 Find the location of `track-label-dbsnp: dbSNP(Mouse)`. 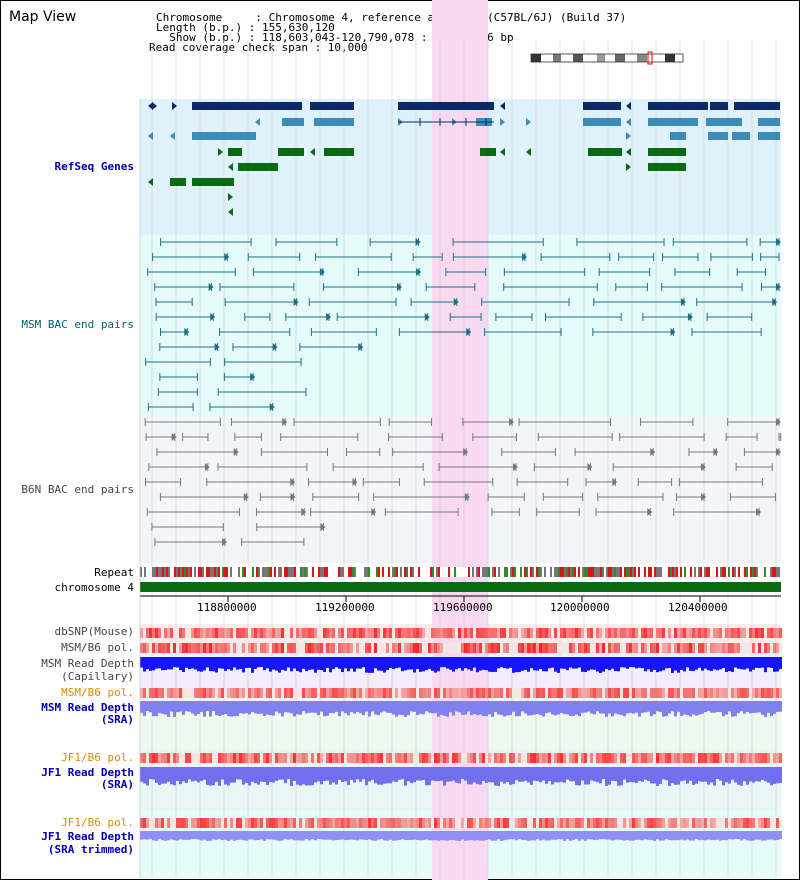

track-label-dbsnp: dbSNP(Mouse) is located at coordinates (94, 631).